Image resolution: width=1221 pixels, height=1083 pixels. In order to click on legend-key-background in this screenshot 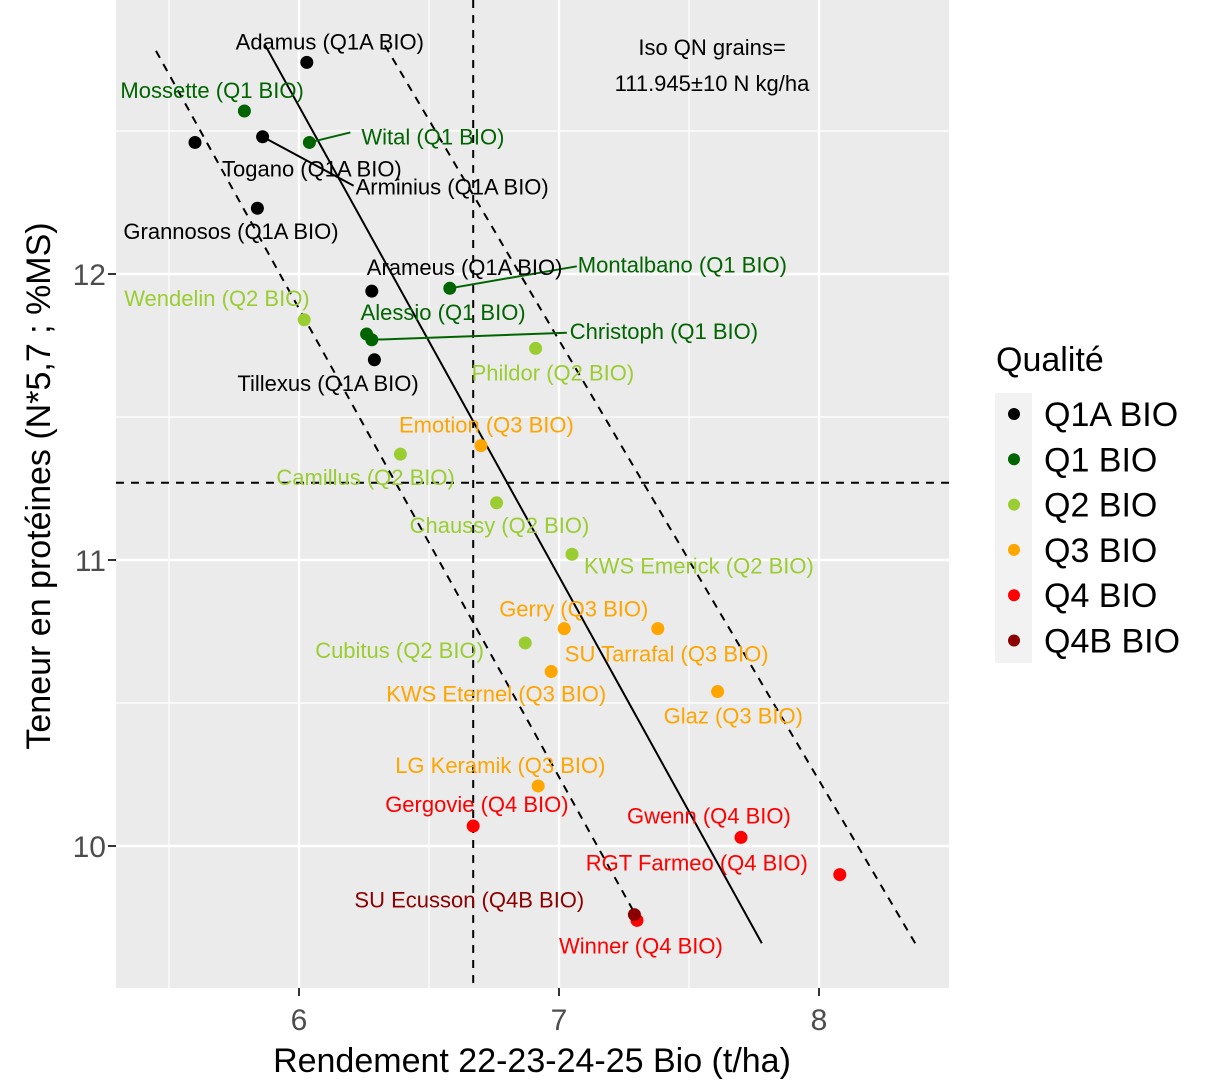, I will do `click(1013, 528)`.